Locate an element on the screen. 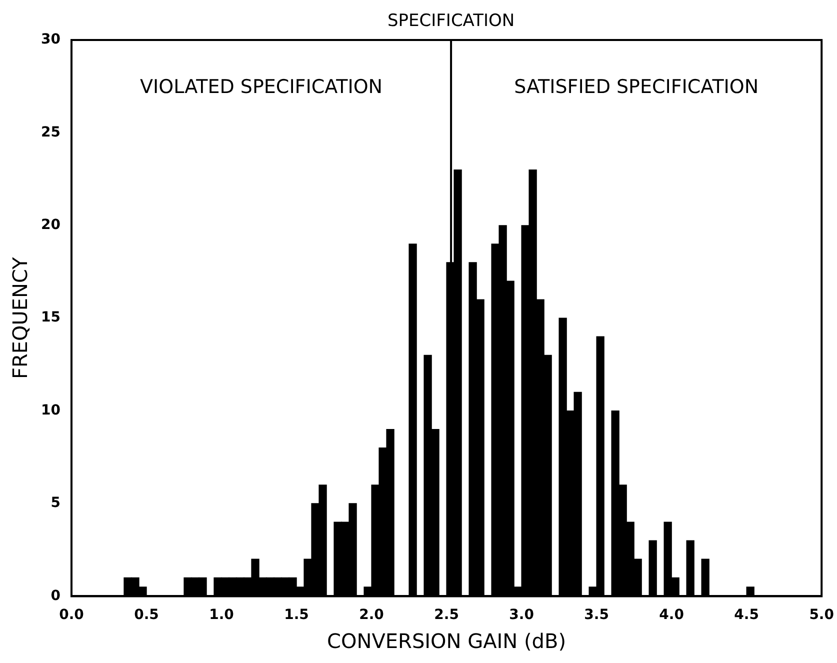  x-tick-label: 4.0 is located at coordinates (671, 615).